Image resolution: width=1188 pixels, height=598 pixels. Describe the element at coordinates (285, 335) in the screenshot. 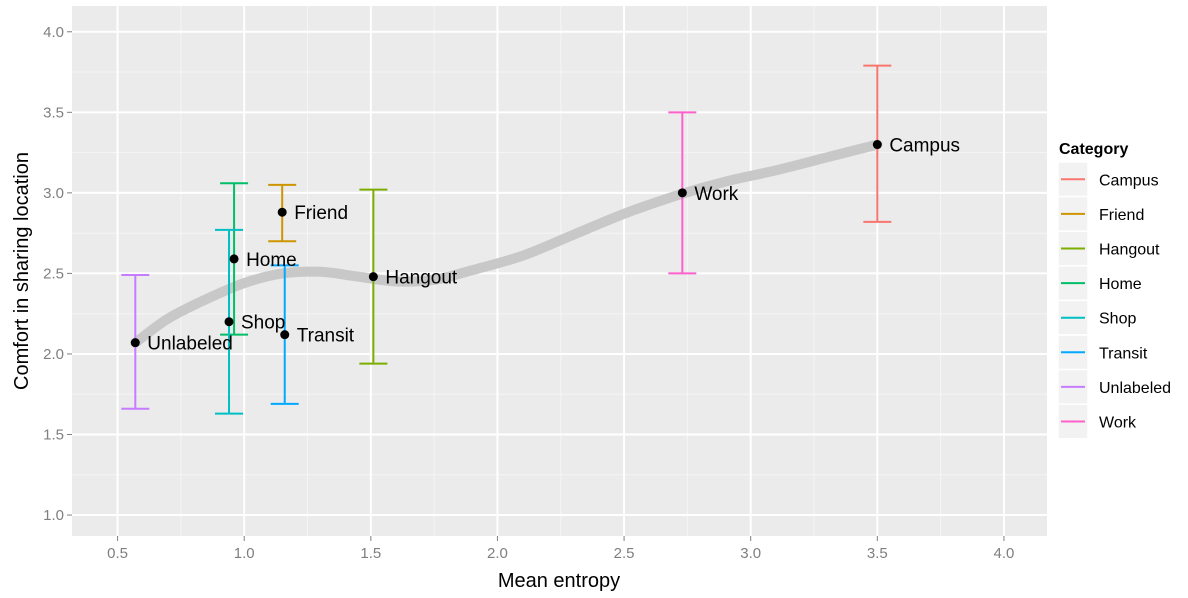

I see `data-point-transit` at that location.